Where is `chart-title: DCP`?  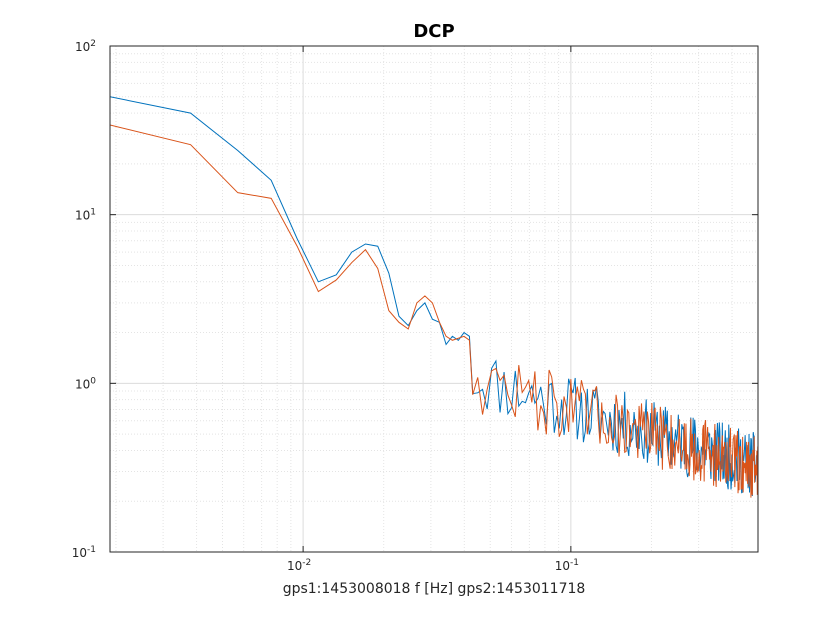
chart-title: DCP is located at coordinates (433, 31).